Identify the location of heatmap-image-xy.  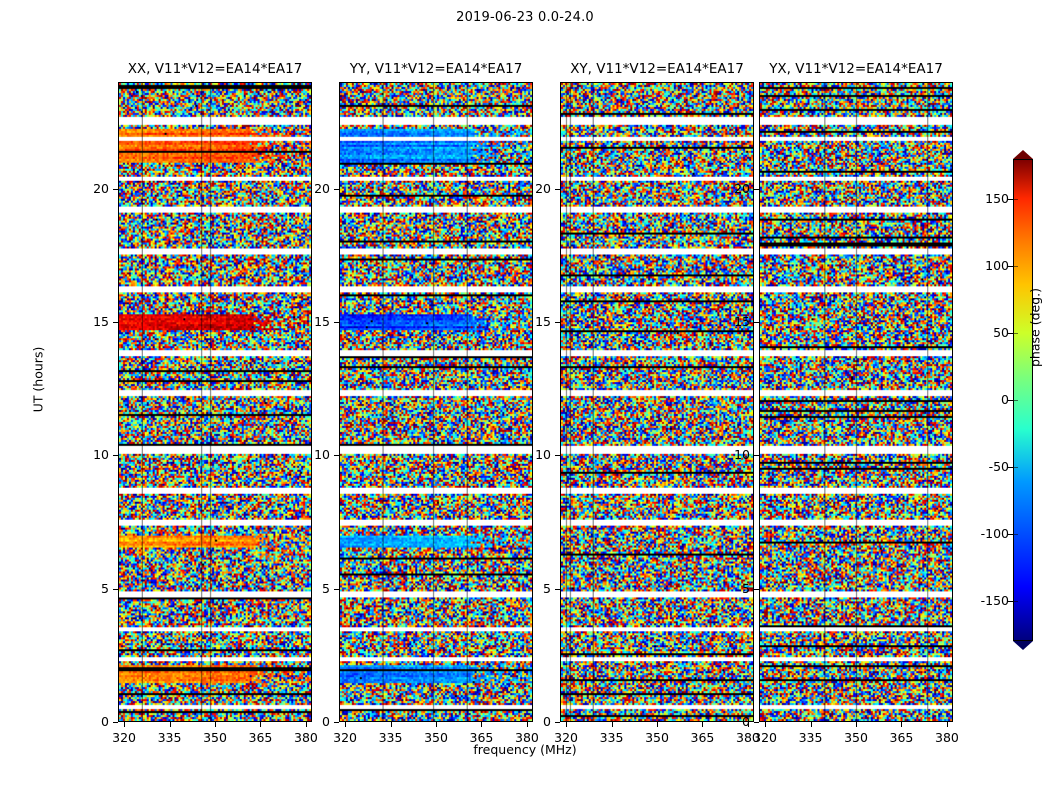
(657, 402).